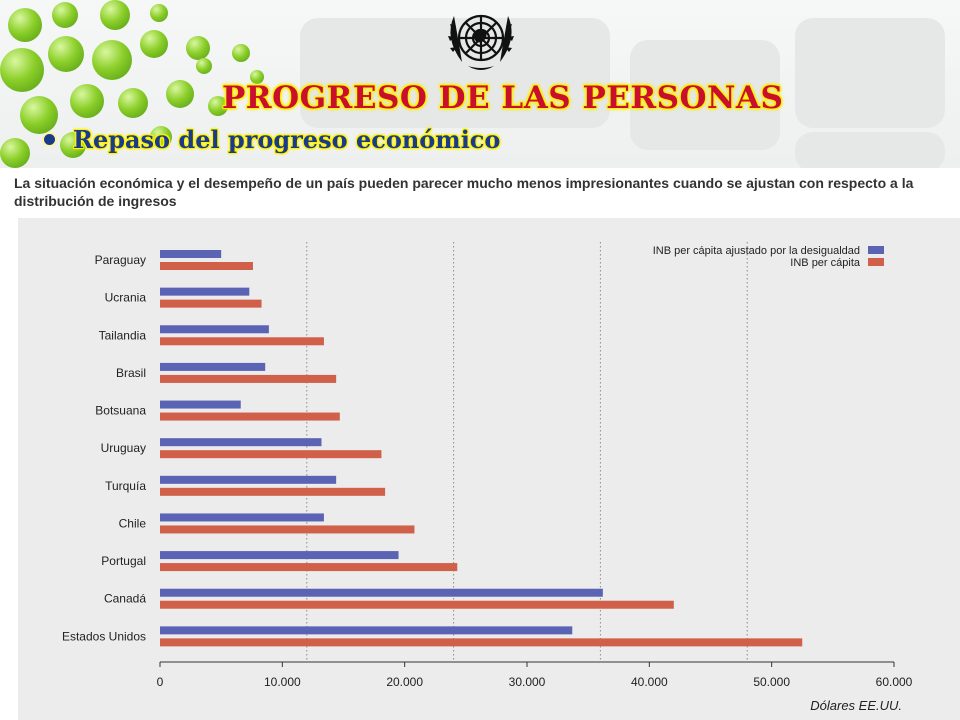  What do you see at coordinates (649, 682) in the screenshot?
I see `x-tick-label: 40.000` at bounding box center [649, 682].